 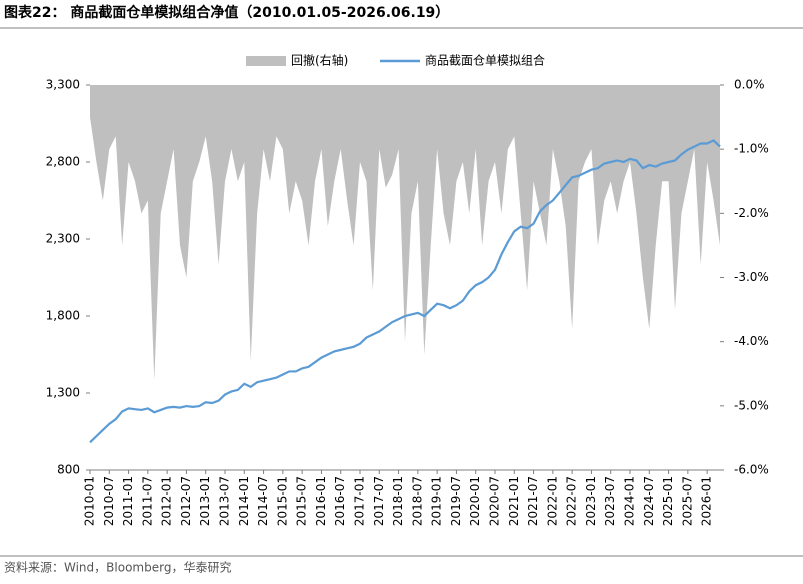 What do you see at coordinates (485, 60) in the screenshot?
I see `legend-label: 商品截面仓单模拟组合` at bounding box center [485, 60].